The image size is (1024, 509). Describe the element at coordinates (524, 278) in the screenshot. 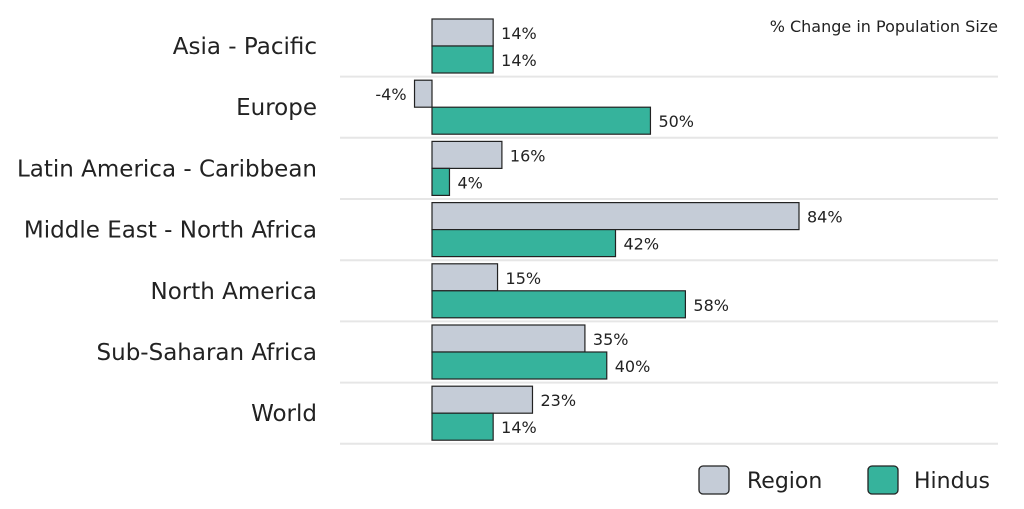

I see `region-value-label: 15%` at that location.